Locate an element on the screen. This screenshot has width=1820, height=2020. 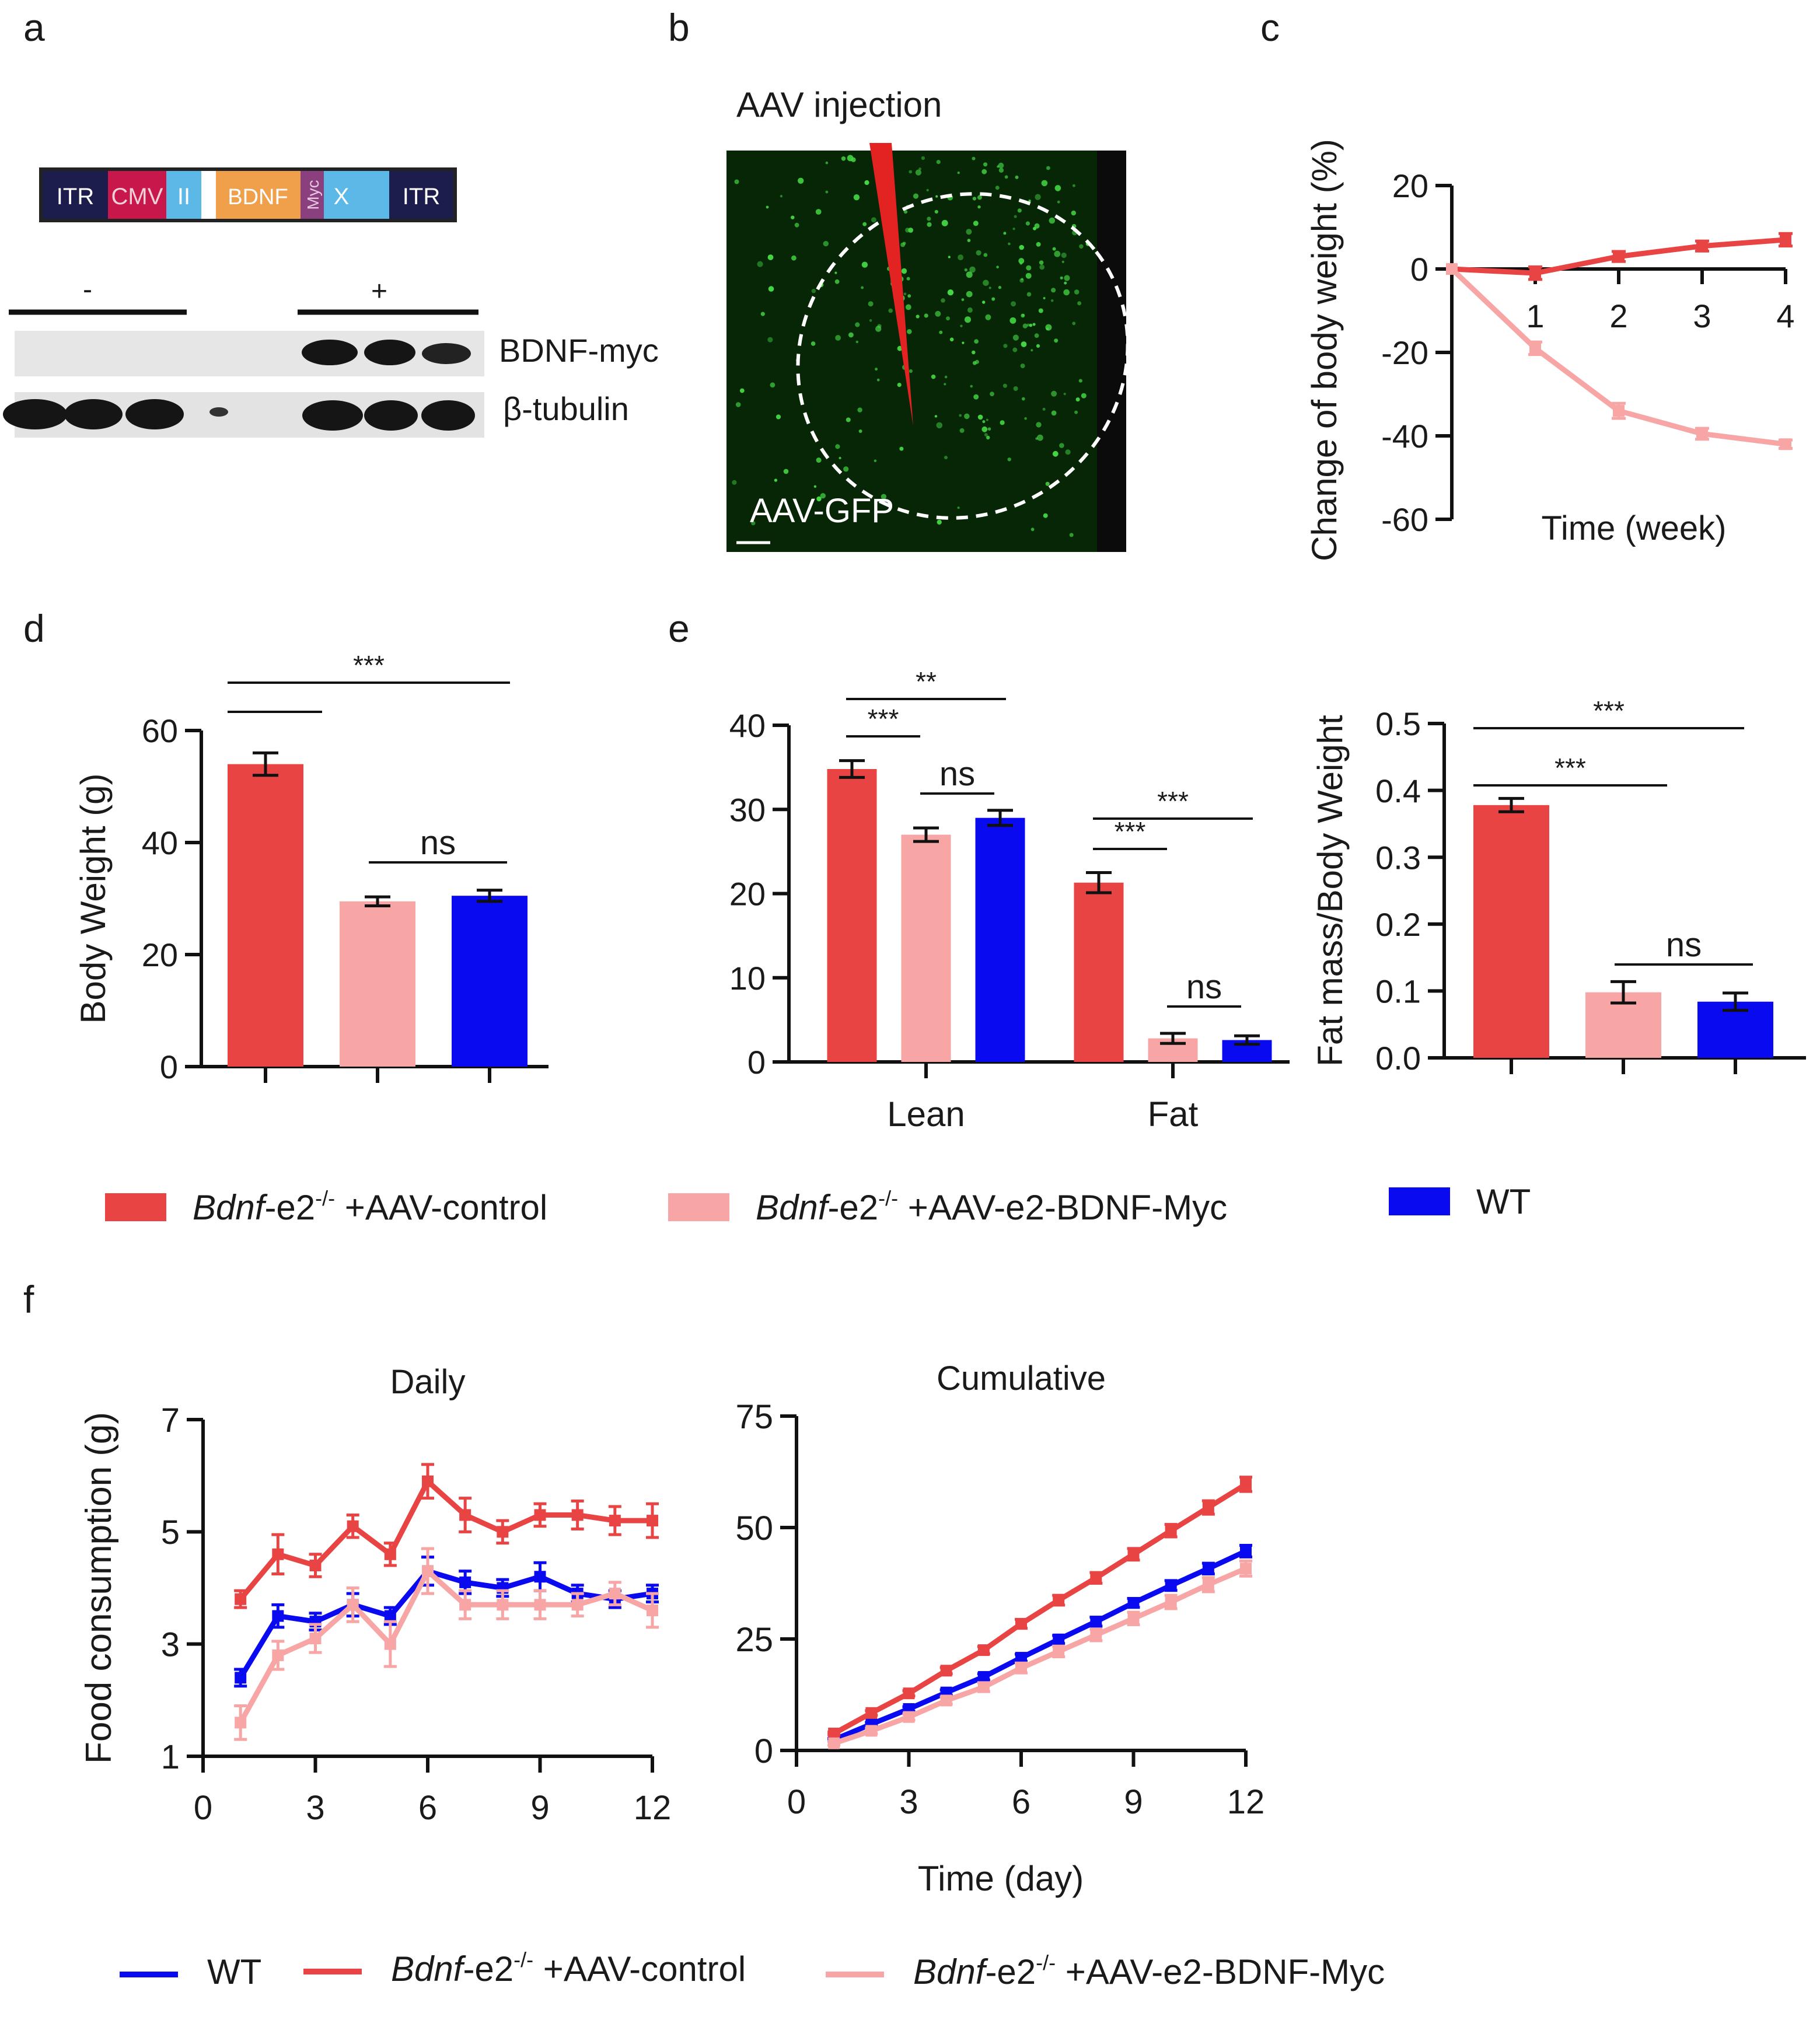
panel-b: AAV injection AAV-GFP is located at coordinates (928, 318).